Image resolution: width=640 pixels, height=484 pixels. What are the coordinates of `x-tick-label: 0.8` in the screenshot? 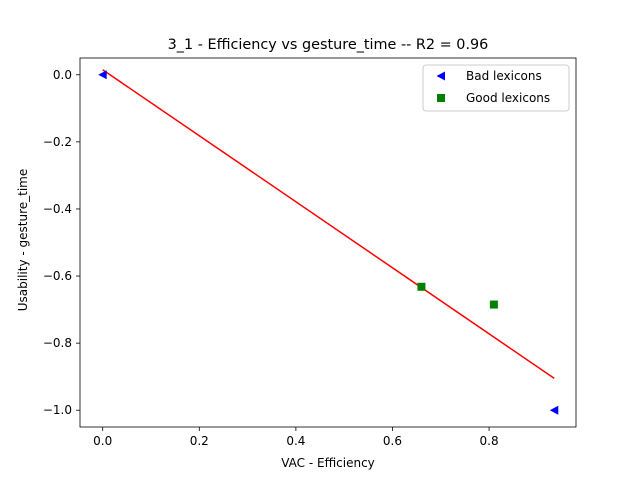 It's located at (489, 441).